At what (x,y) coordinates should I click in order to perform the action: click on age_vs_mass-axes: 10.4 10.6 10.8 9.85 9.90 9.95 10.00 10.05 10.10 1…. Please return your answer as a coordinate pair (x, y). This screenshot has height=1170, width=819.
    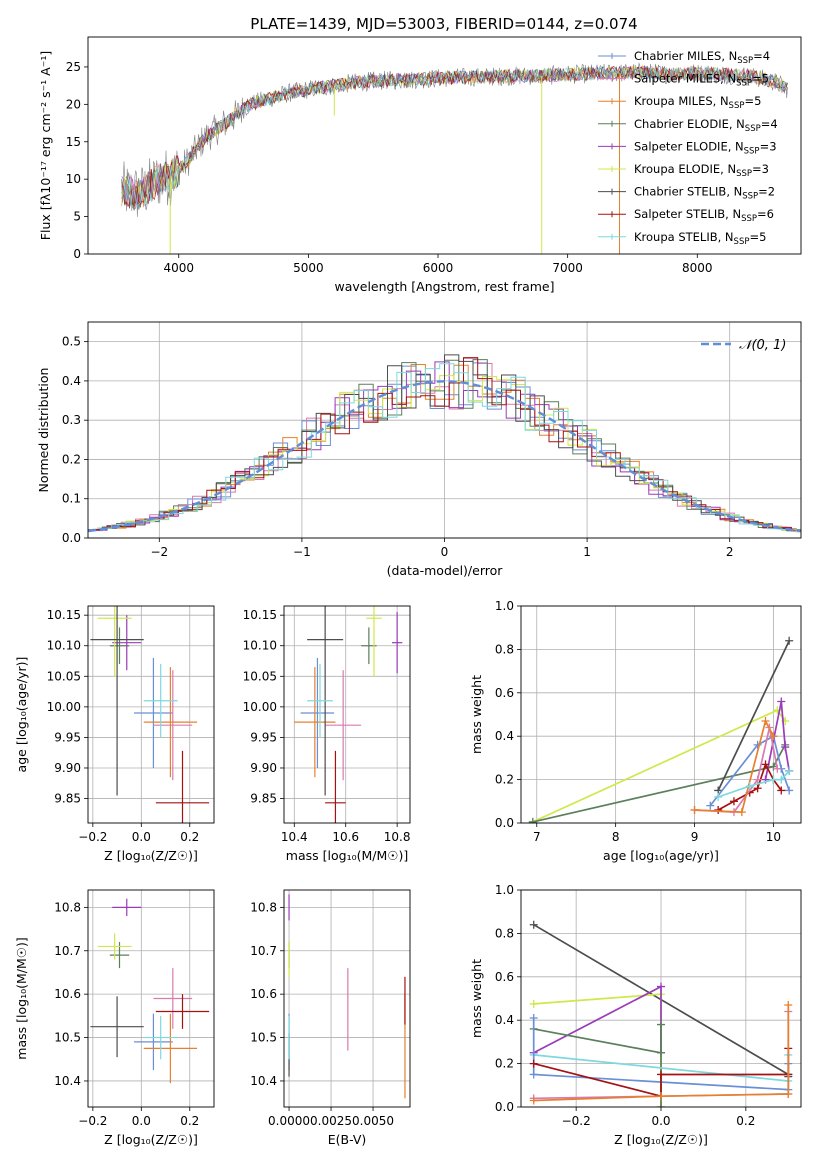
    Looking at the image, I should click on (327, 734).